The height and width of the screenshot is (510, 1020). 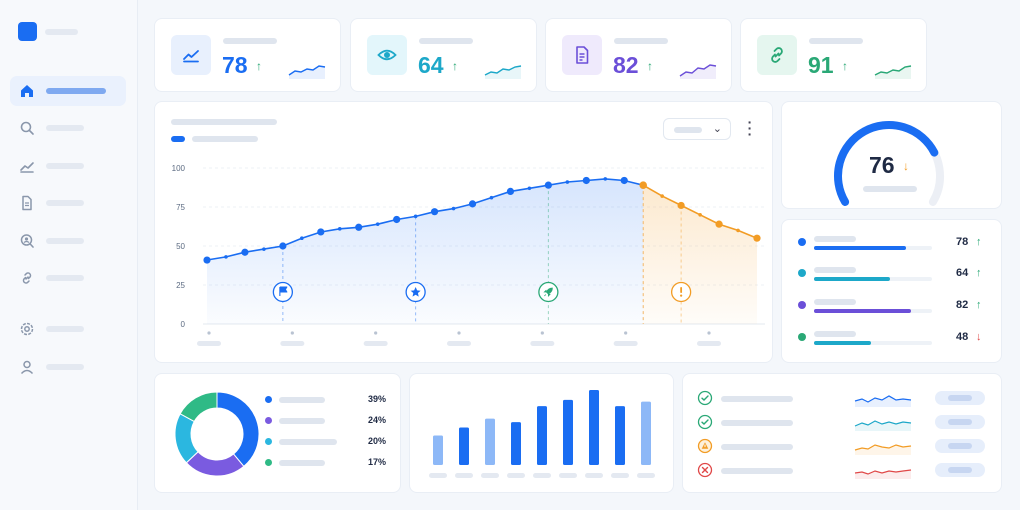 What do you see at coordinates (68, 128) in the screenshot?
I see `sidebar-item-search` at bounding box center [68, 128].